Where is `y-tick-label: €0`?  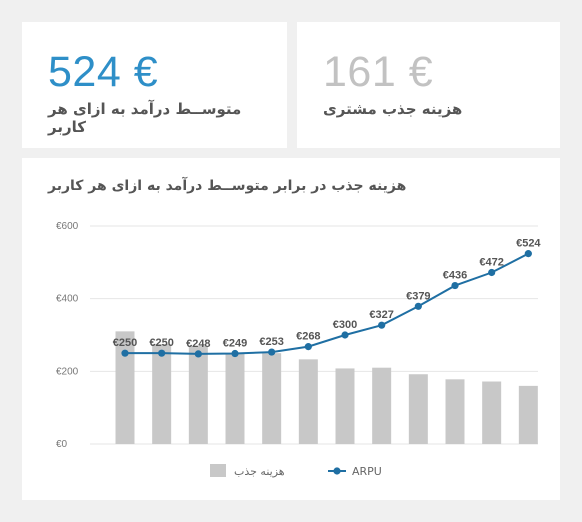 y-tick-label: €0 is located at coordinates (62, 444).